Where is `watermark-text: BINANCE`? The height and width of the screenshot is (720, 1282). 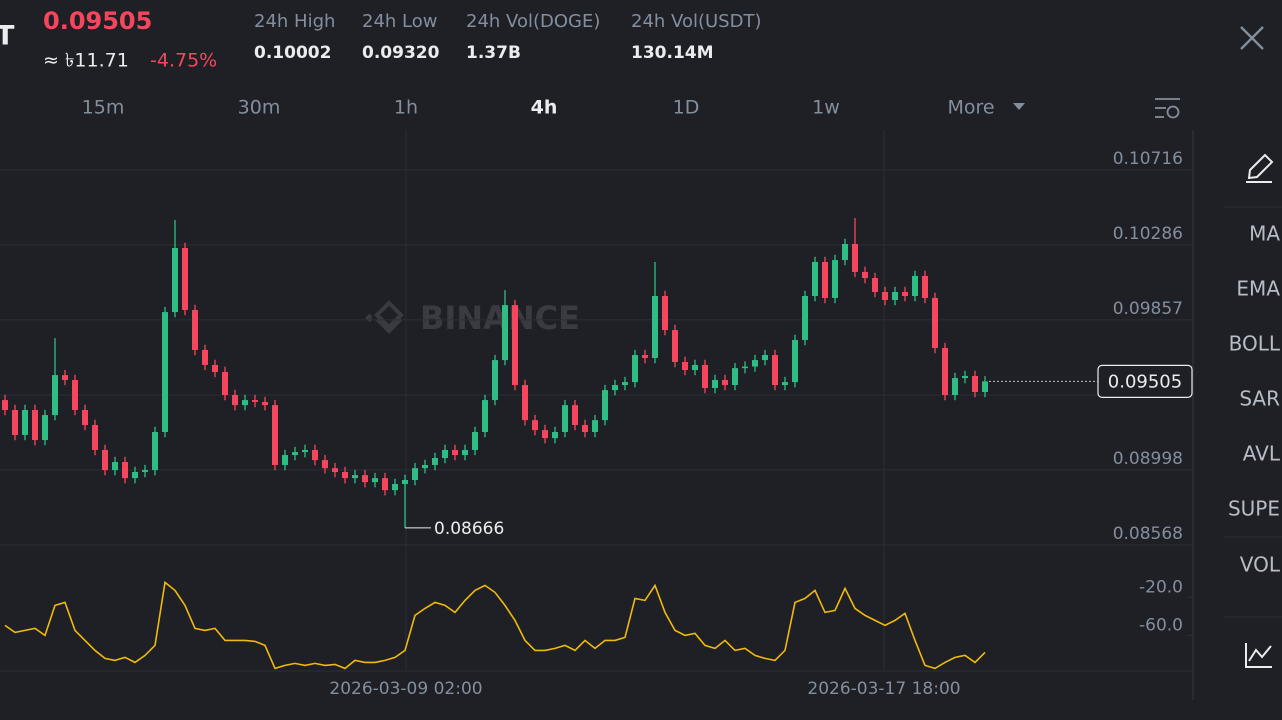
watermark-text: BINANCE is located at coordinates (500, 318).